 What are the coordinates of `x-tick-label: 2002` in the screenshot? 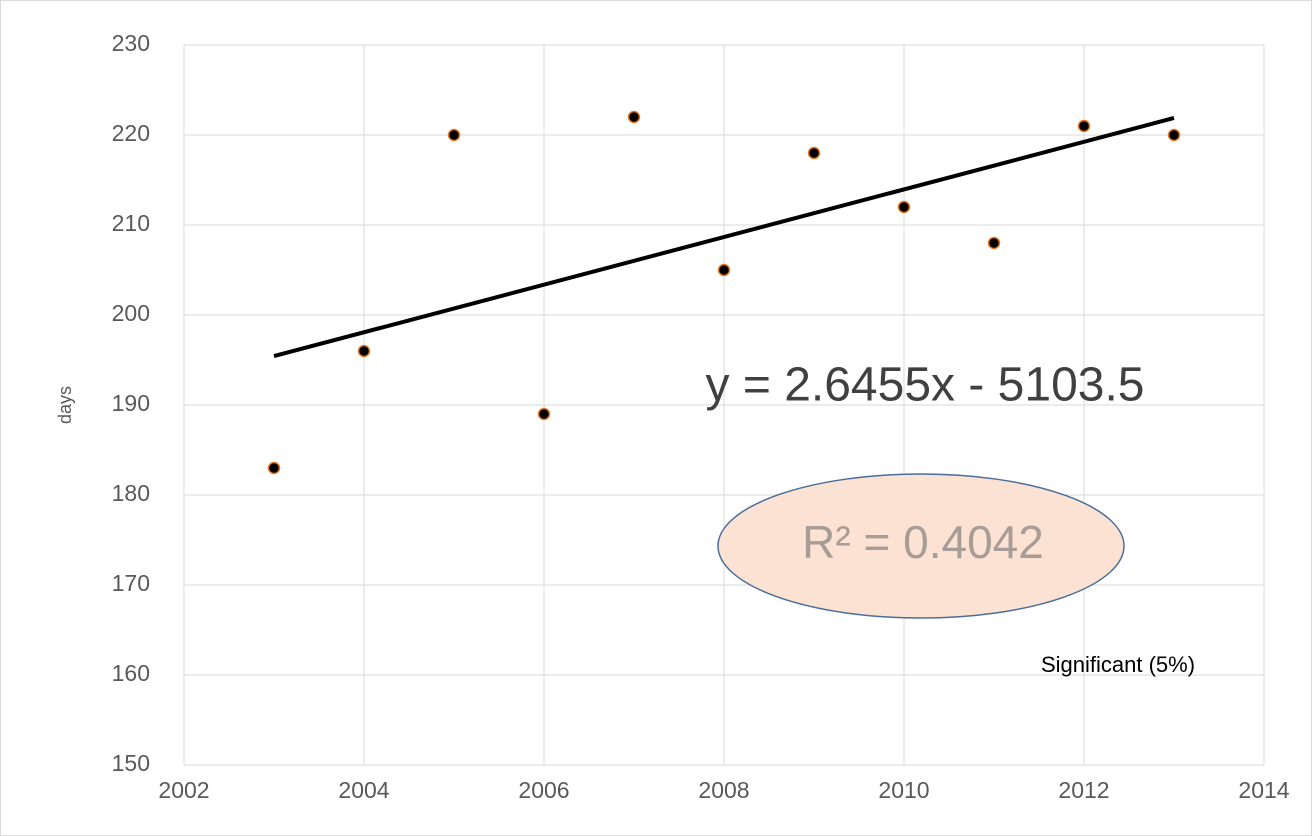 It's located at (183, 790).